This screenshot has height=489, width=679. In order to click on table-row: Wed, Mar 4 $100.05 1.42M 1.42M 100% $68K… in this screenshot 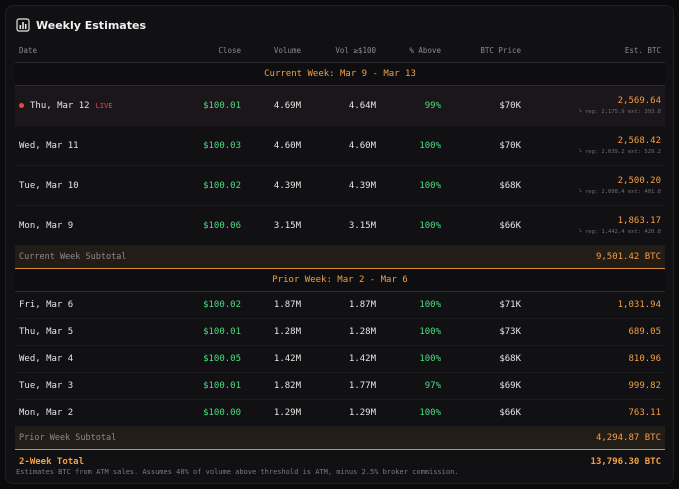, I will do `click(340, 359)`.